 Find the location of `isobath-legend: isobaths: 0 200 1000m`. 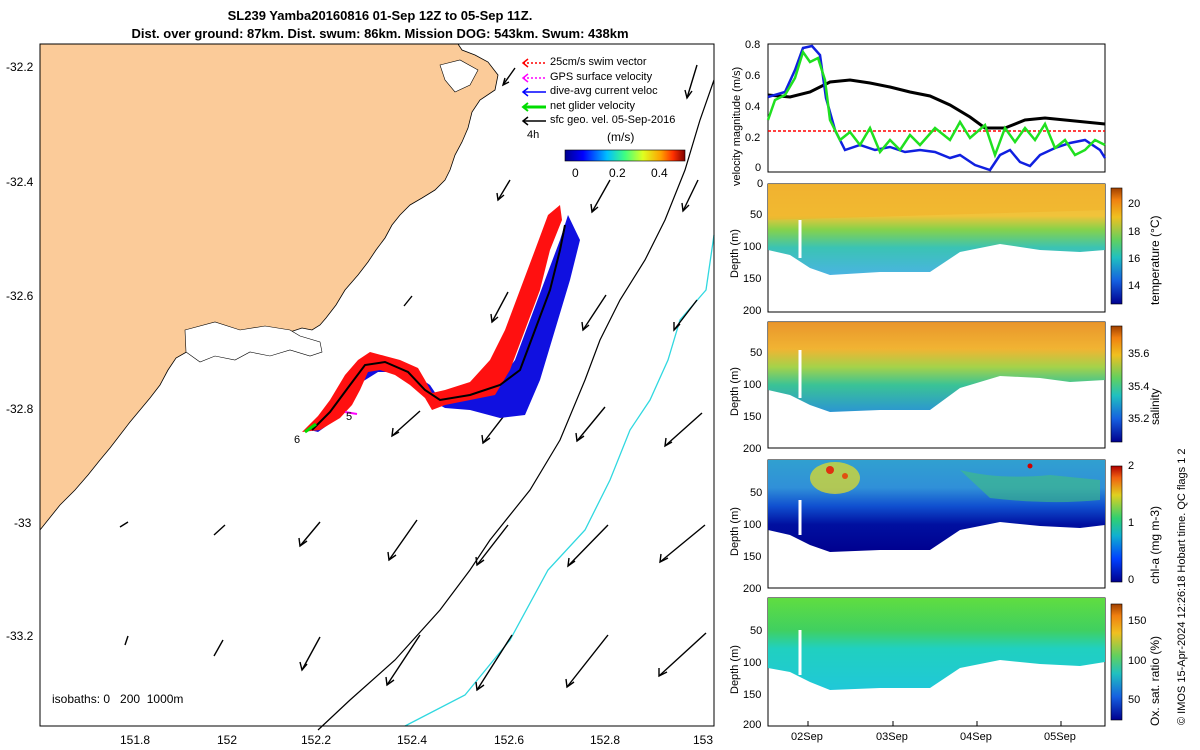

isobath-legend: isobaths: 0 200 1000m is located at coordinates (118, 699).